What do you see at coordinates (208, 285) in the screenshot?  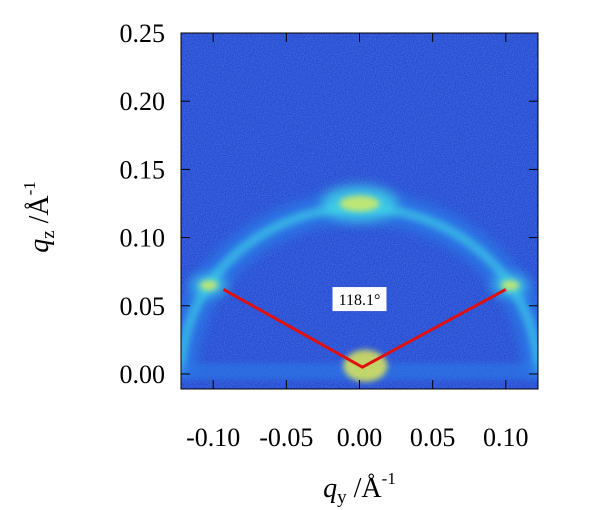 I see `peak-left-core` at bounding box center [208, 285].